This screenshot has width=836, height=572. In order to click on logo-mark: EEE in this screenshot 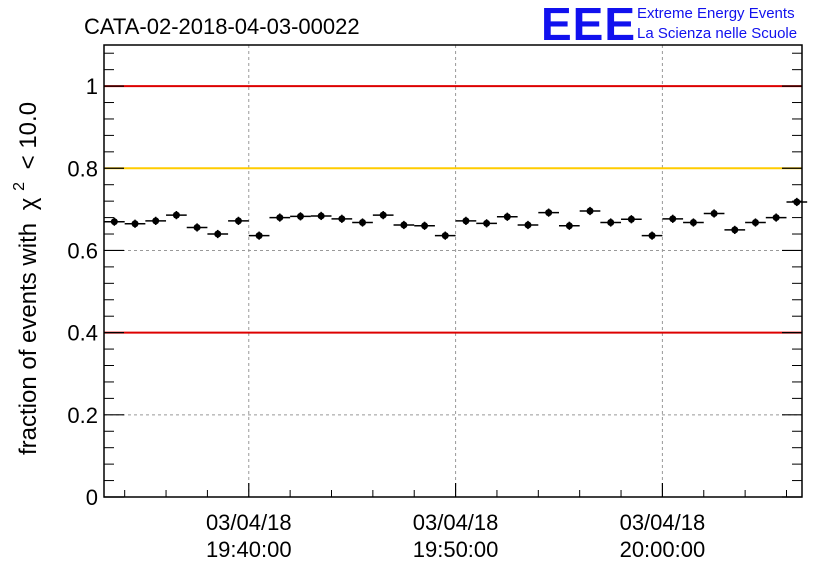, I will do `click(588, 25)`.